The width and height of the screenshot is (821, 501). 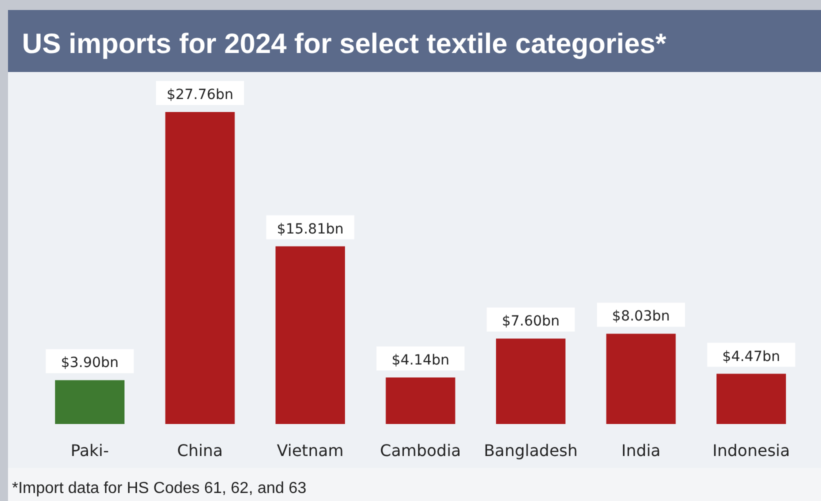 I want to click on data-label: $27.76bn, so click(x=200, y=95).